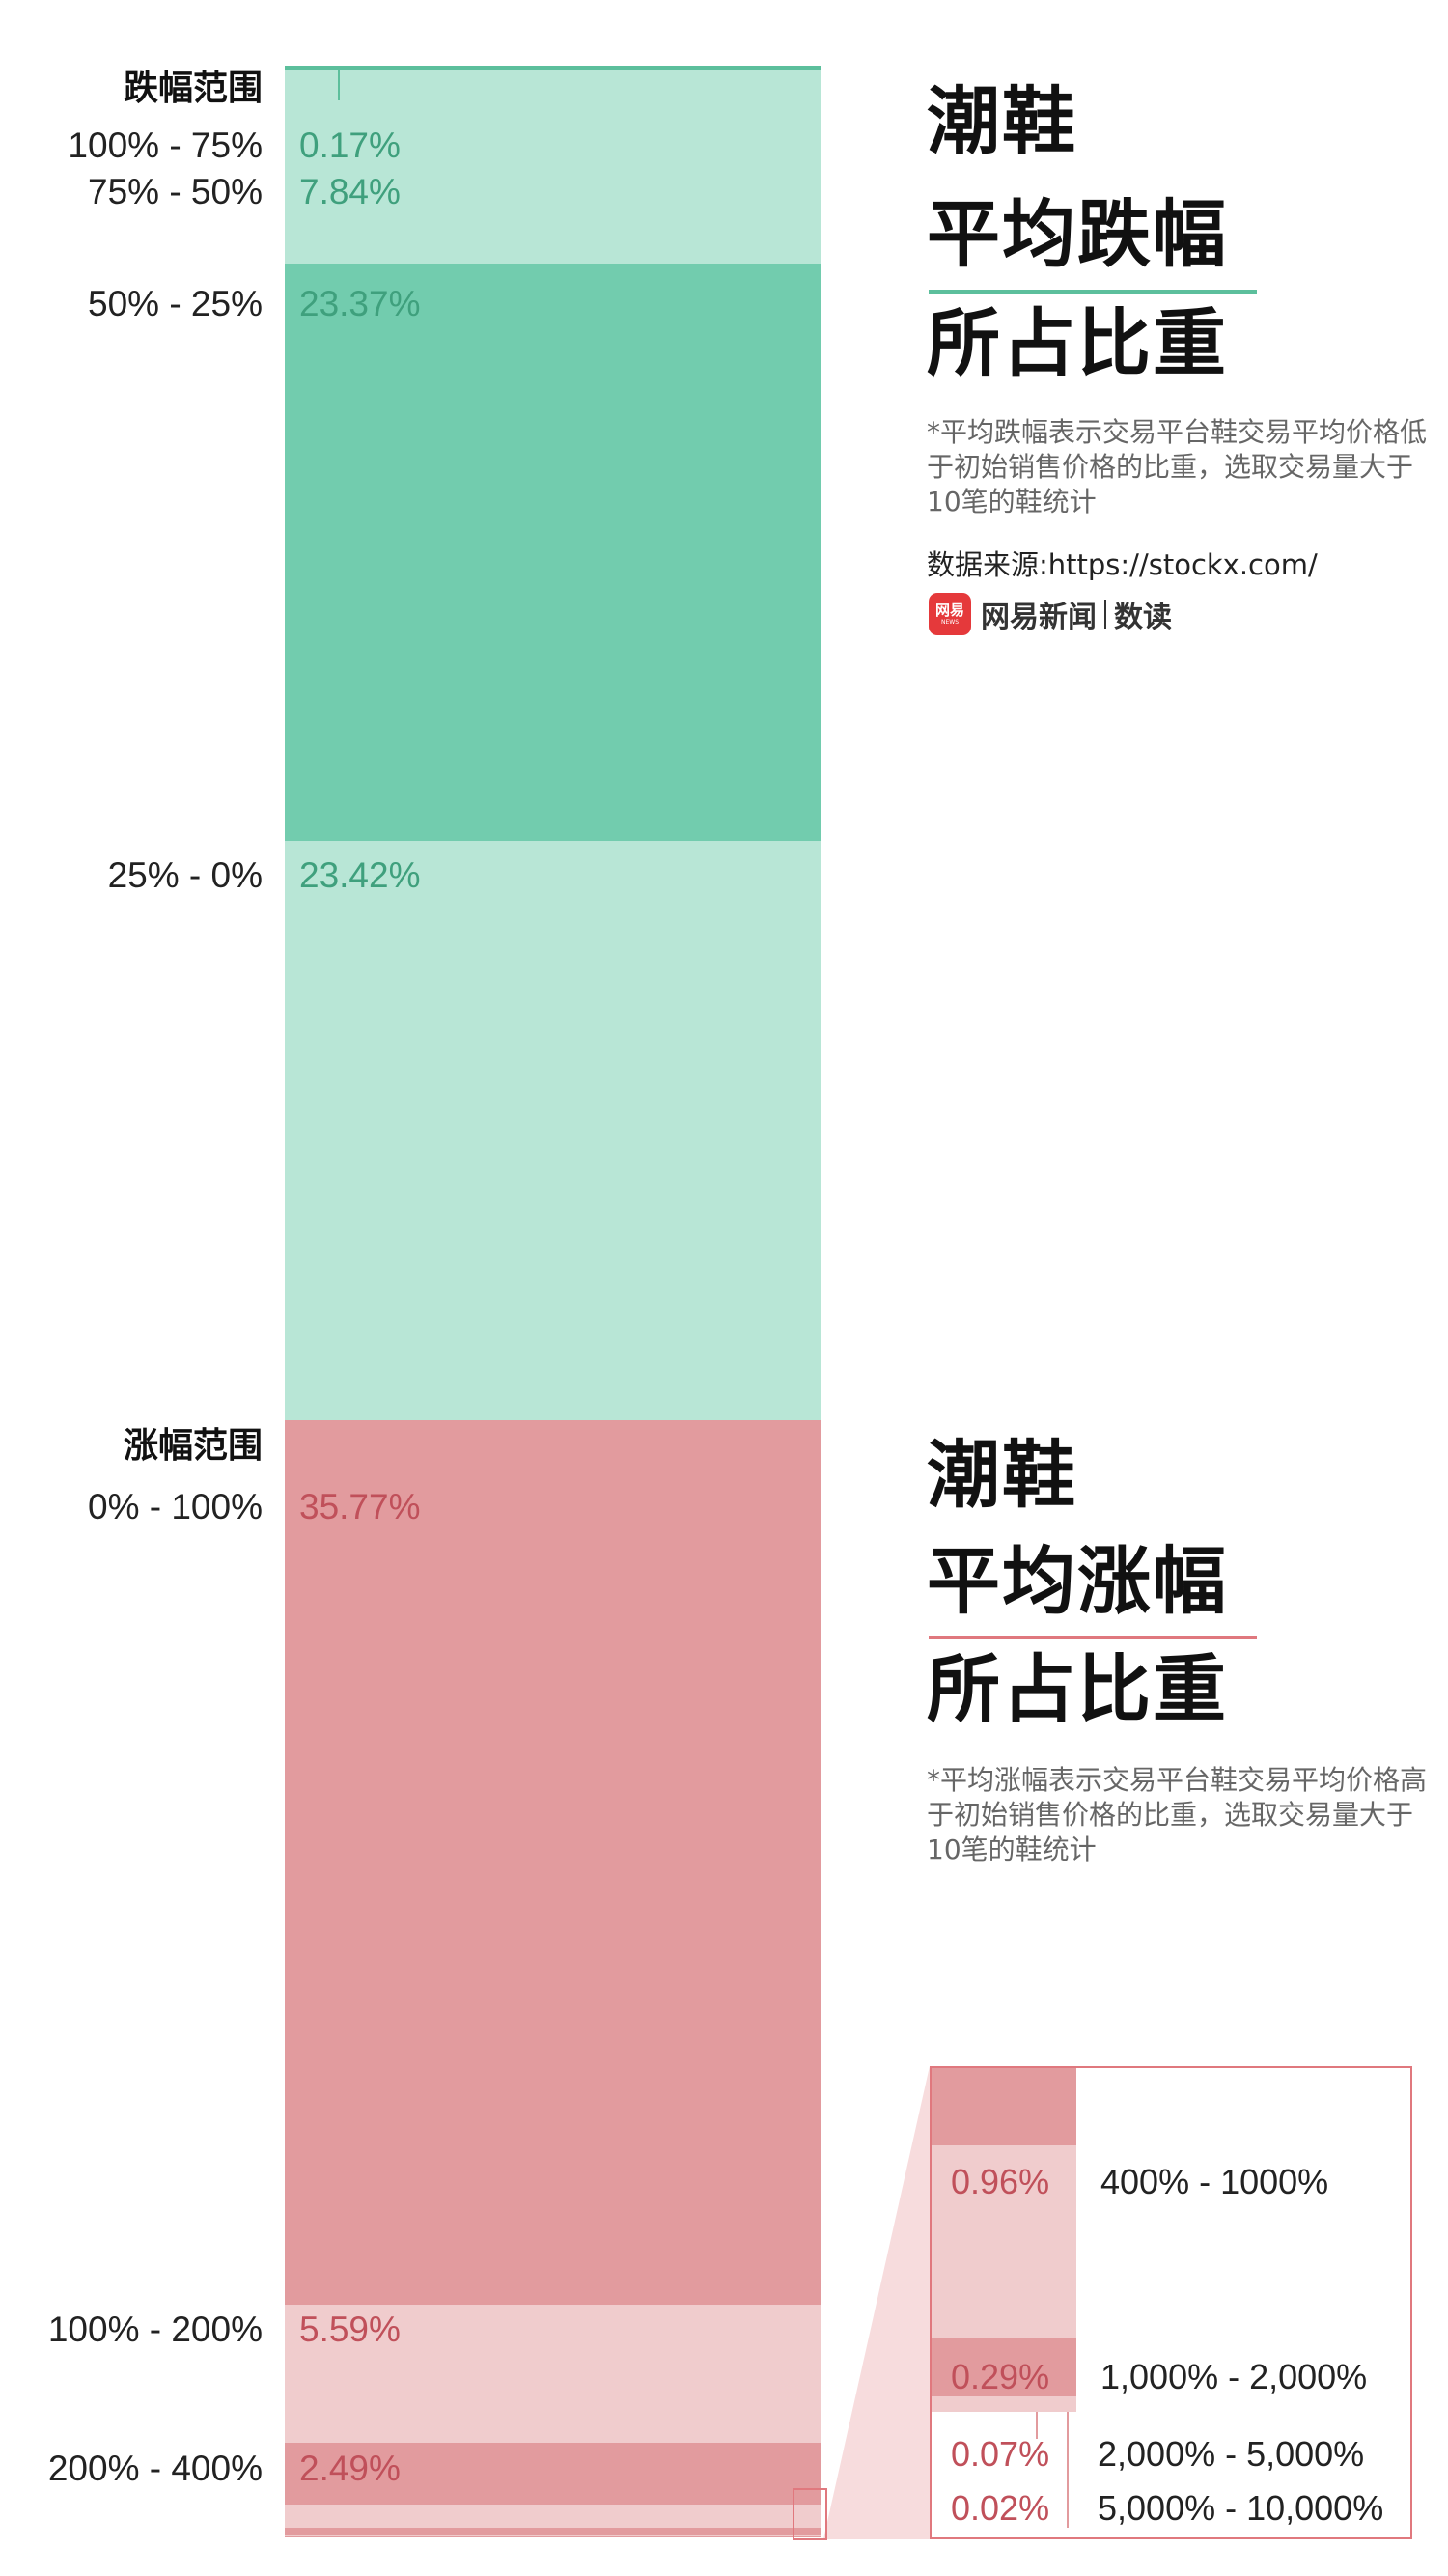 The width and height of the screenshot is (1448, 2576). Describe the element at coordinates (350, 192) in the screenshot. I see `decline-pct-label-1: 7.84%` at that location.